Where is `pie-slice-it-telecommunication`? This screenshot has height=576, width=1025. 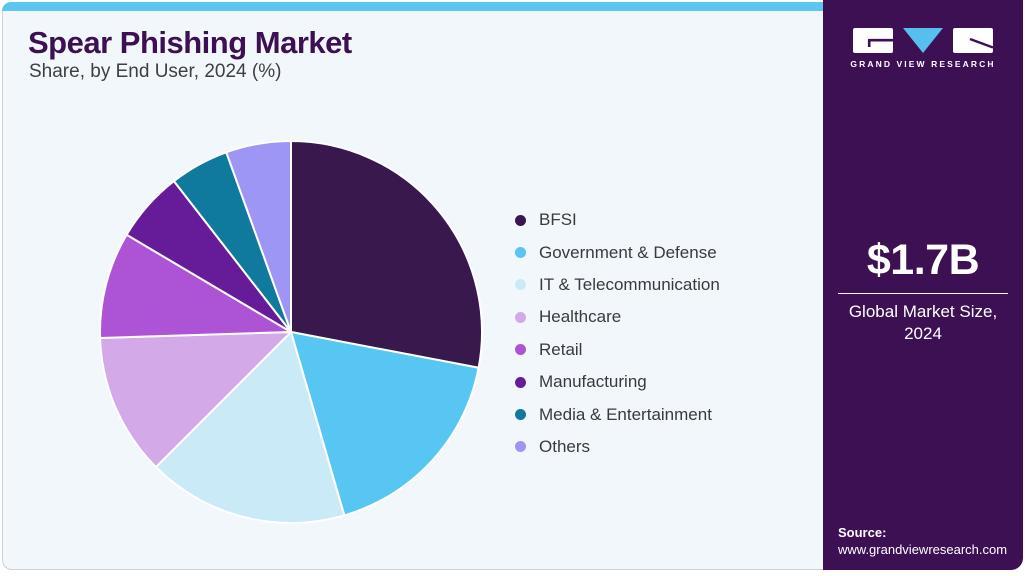
pie-slice-it-telecommunication is located at coordinates (250, 427).